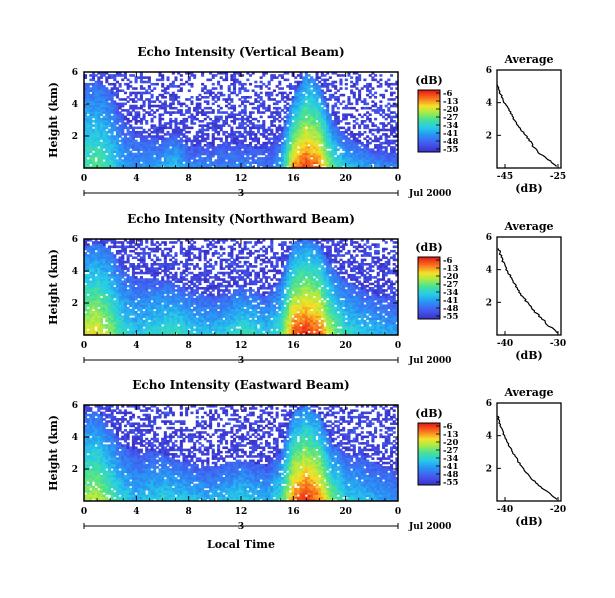  Describe the element at coordinates (84, 179) in the screenshot. I see `x-tick-label: 0` at that location.